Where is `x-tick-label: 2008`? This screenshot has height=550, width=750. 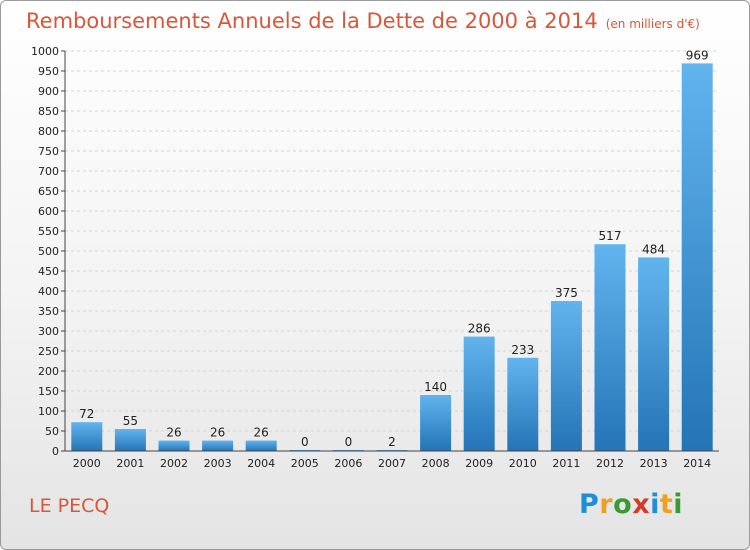 x-tick-label: 2008 is located at coordinates (436, 463).